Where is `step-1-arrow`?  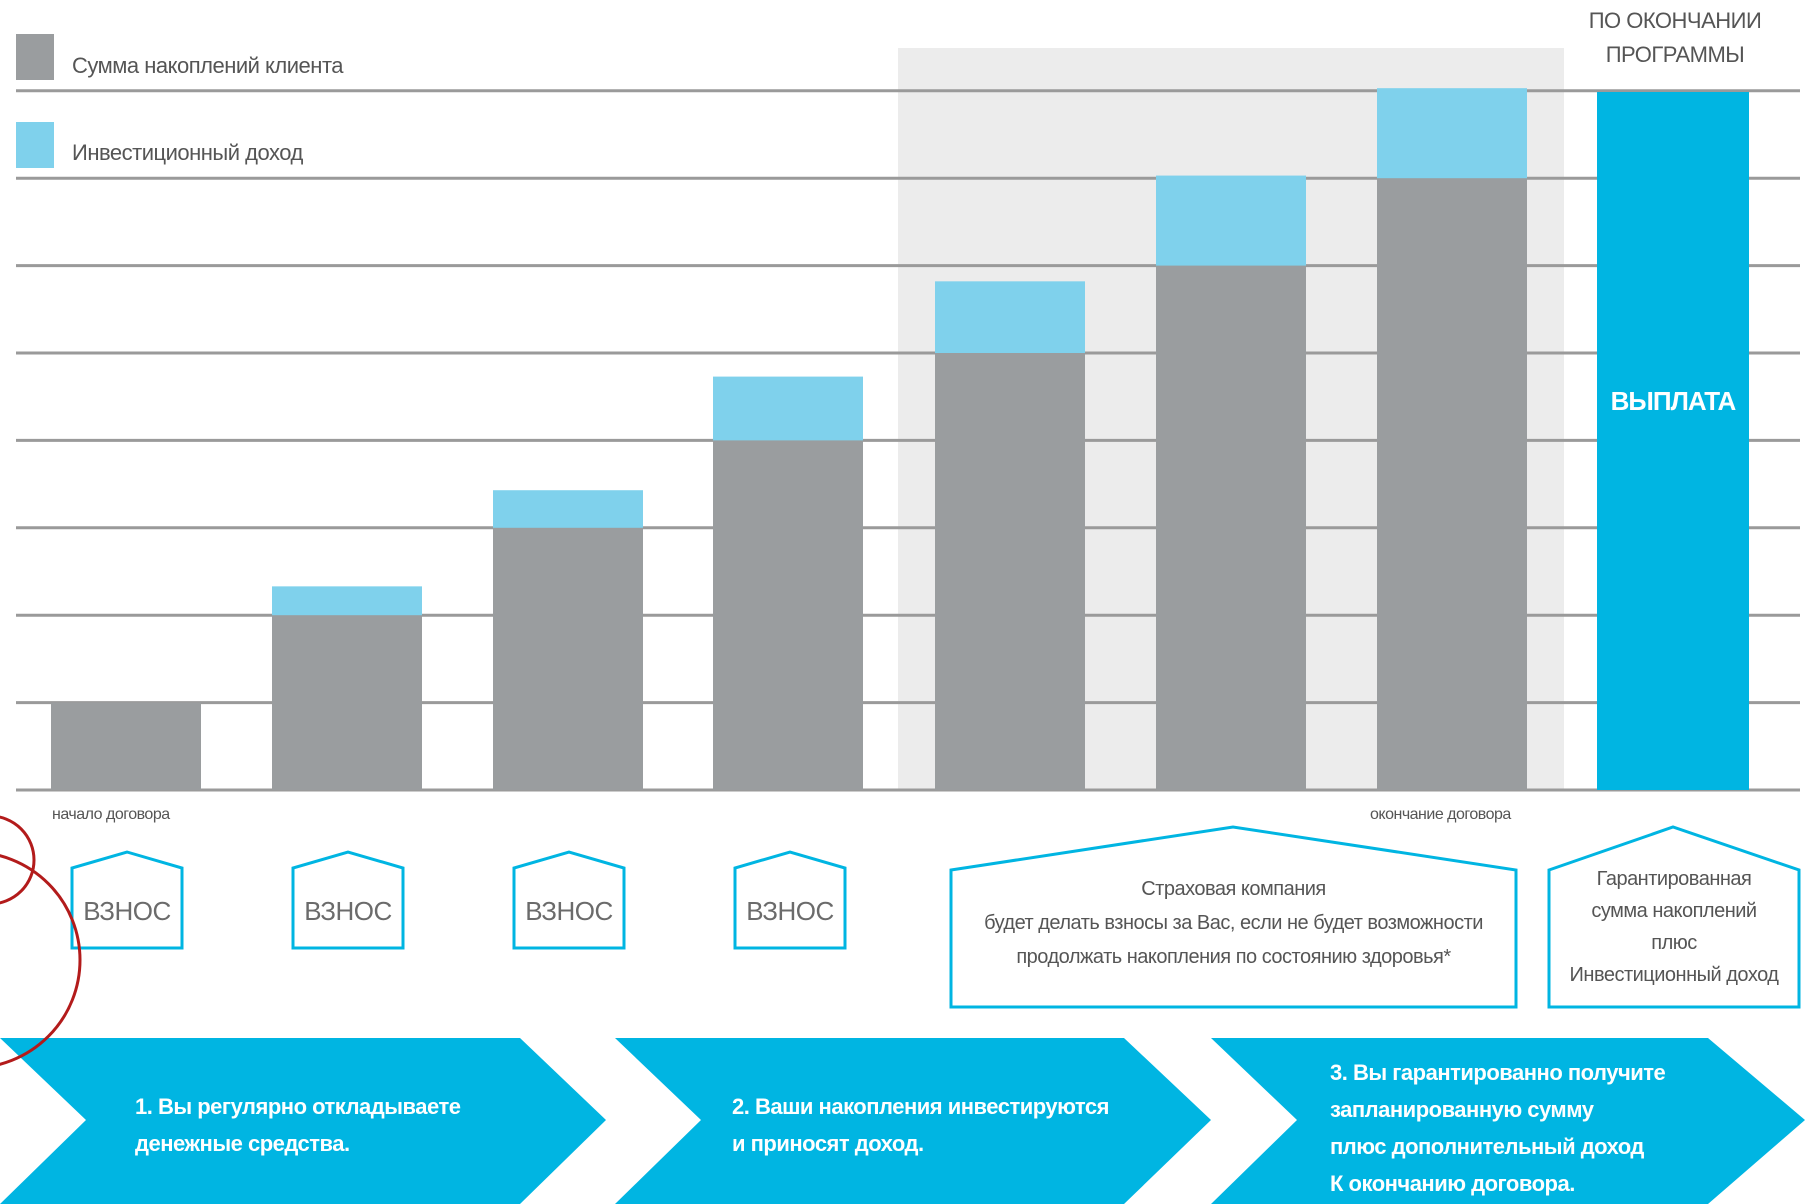 step-1-arrow is located at coordinates (303, 1121).